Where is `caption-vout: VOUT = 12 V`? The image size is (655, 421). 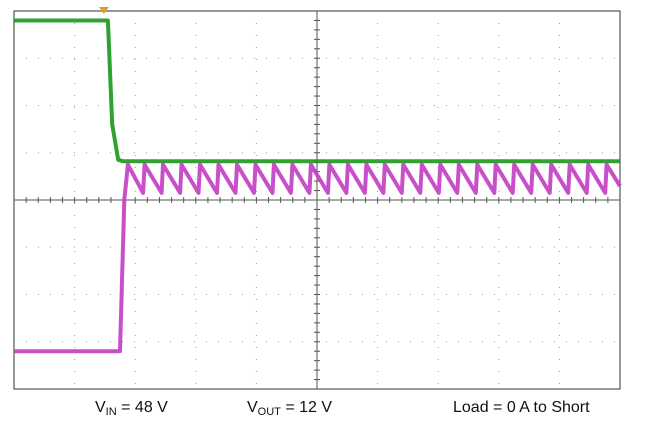
caption-vout: VOUT = 12 V is located at coordinates (290, 408).